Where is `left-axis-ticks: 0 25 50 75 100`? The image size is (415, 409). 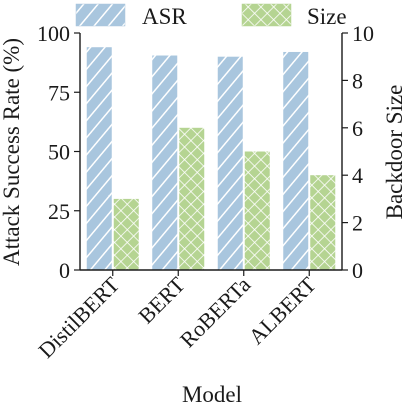
left-axis-ticks: 0 25 50 75 100 is located at coordinates (58, 152).